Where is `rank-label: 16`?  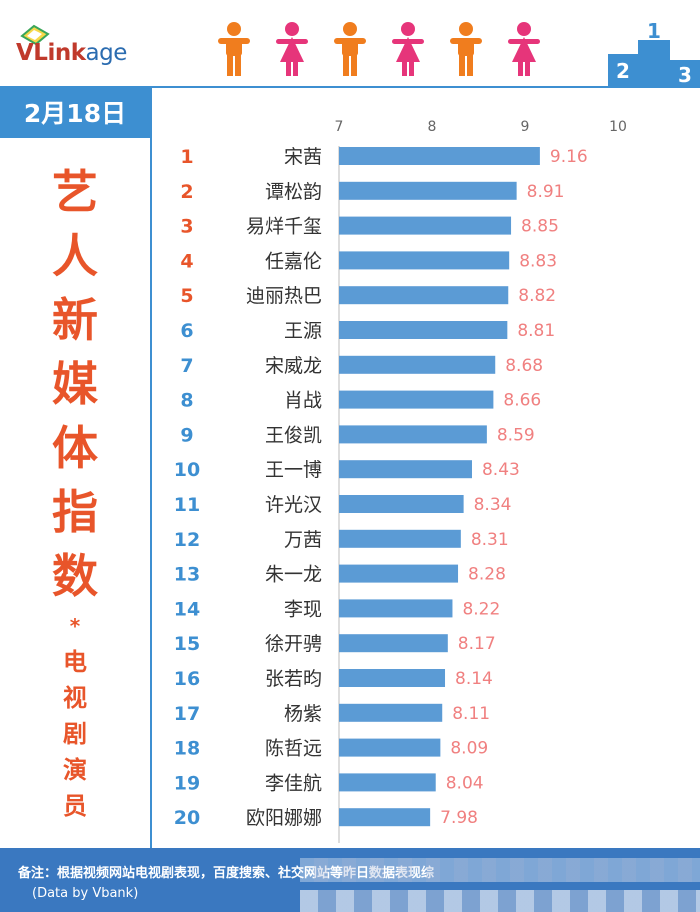
rank-label: 16 is located at coordinates (187, 679).